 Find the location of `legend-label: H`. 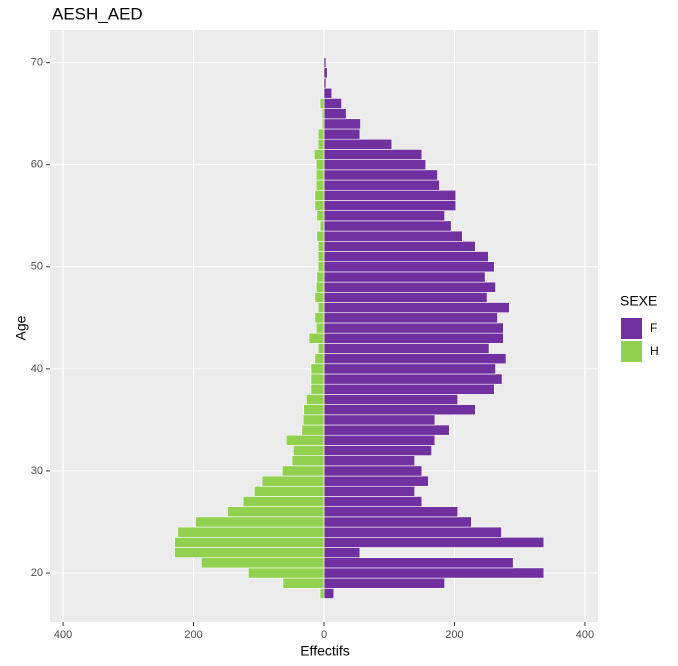

legend-label: H is located at coordinates (654, 351).